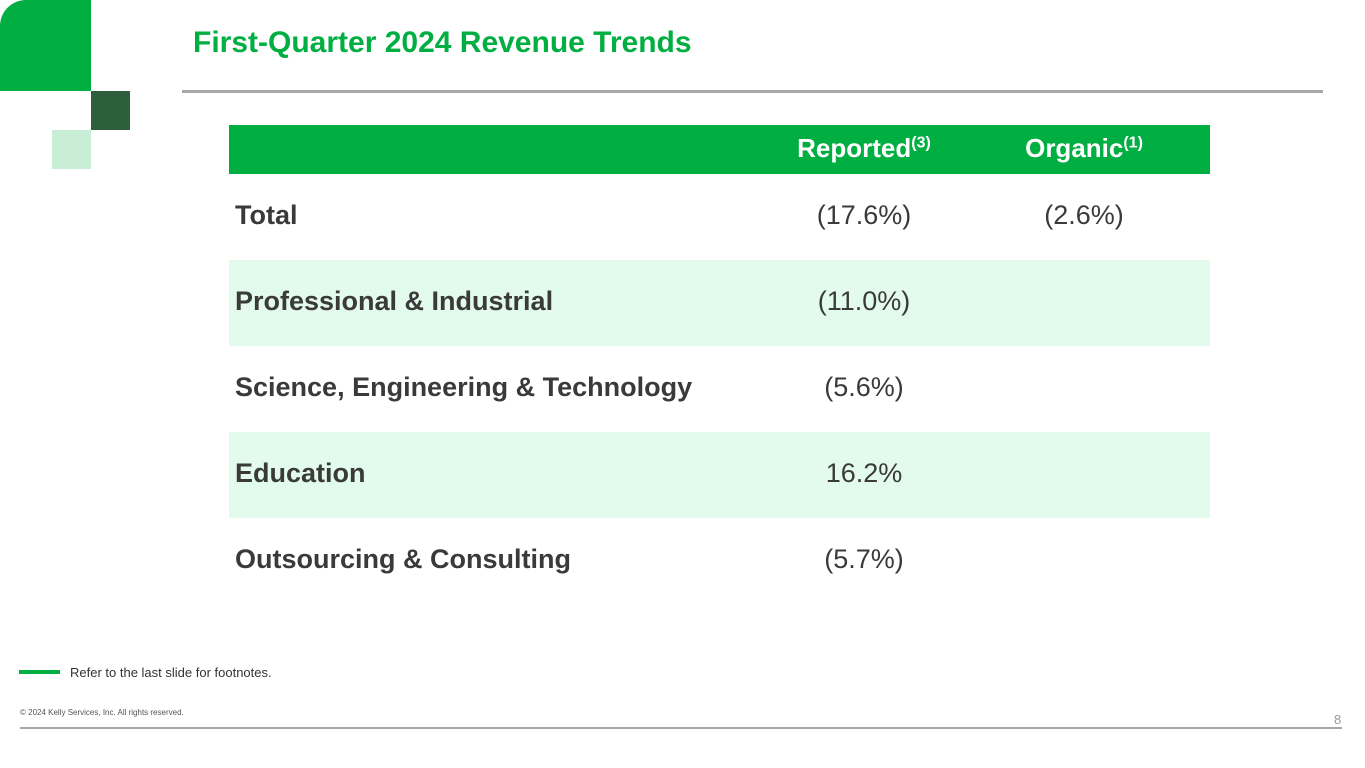 The height and width of the screenshot is (768, 1365). What do you see at coordinates (394, 301) in the screenshot?
I see `row-label: Professional & Industrial` at bounding box center [394, 301].